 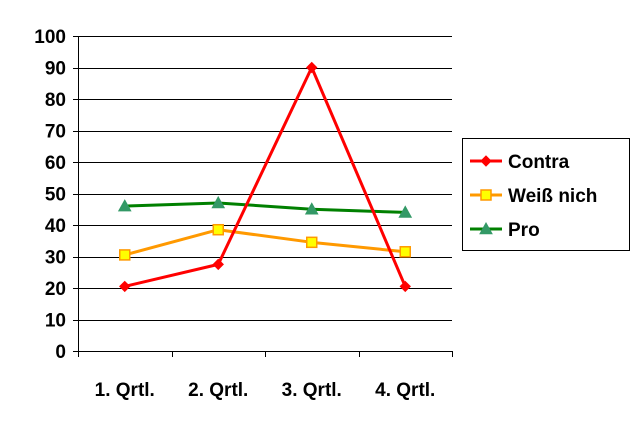 What do you see at coordinates (50, 37) in the screenshot?
I see `y-tick-label: 100` at bounding box center [50, 37].